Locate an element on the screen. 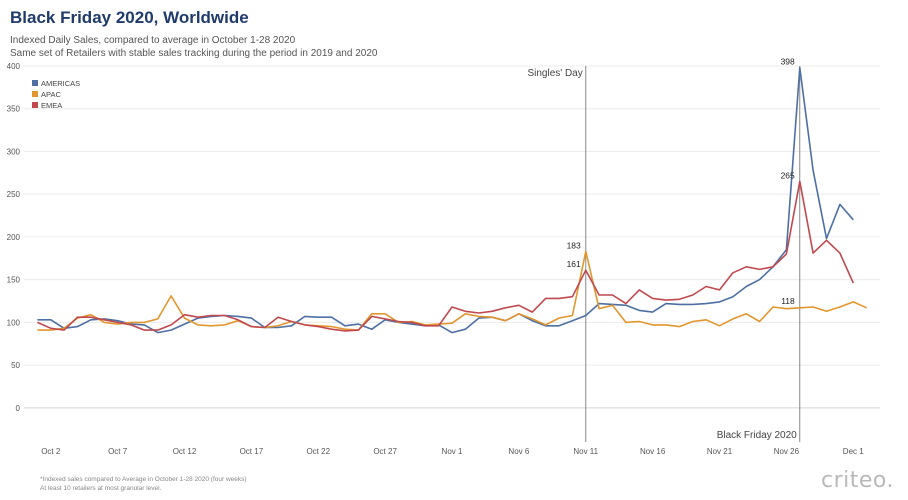 The width and height of the screenshot is (908, 500). x-tick-label: Oct 12 is located at coordinates (185, 451).